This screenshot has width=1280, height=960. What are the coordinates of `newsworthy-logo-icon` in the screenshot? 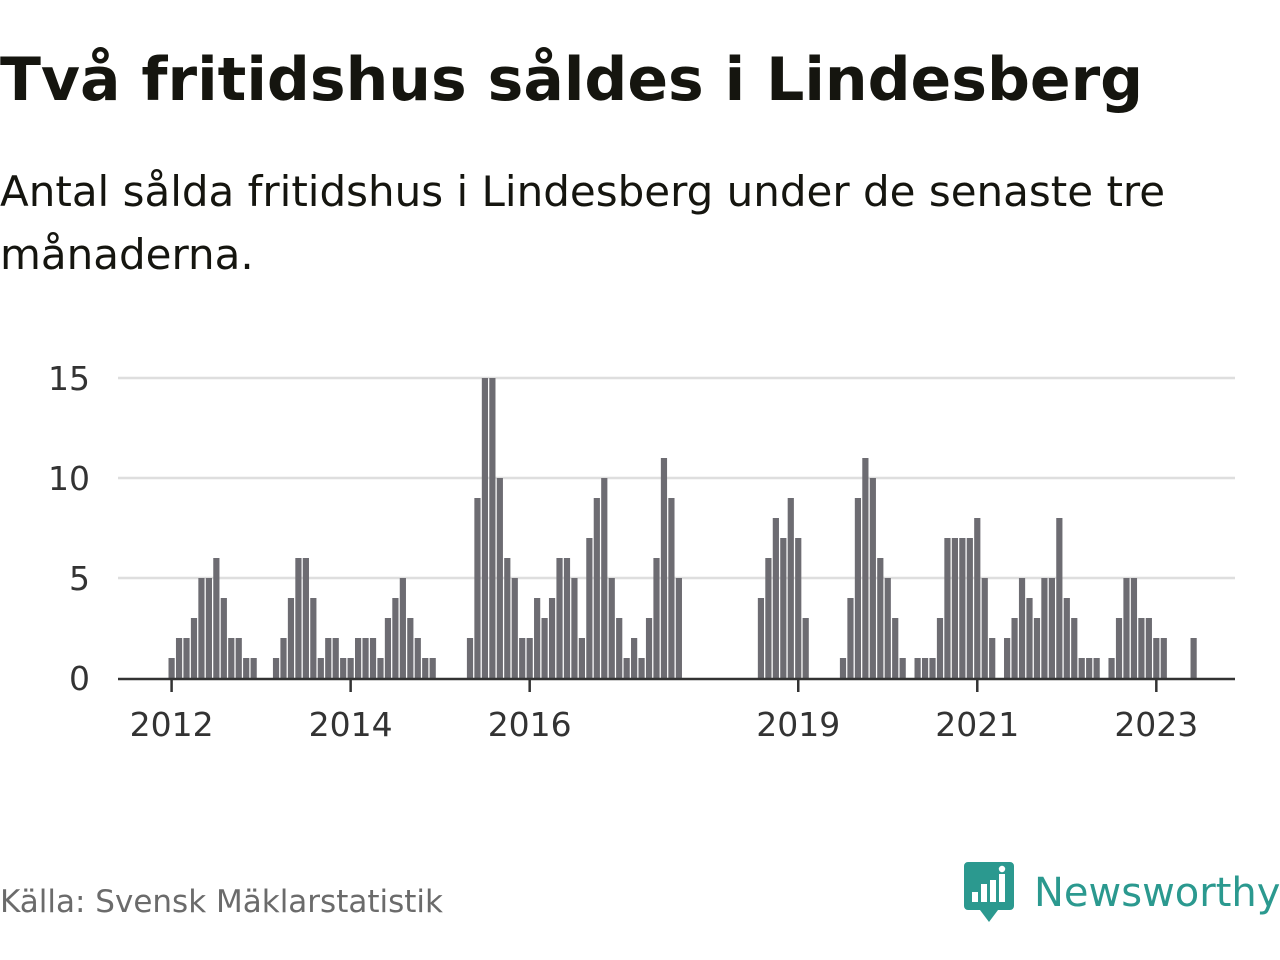 It's located at (989, 892).